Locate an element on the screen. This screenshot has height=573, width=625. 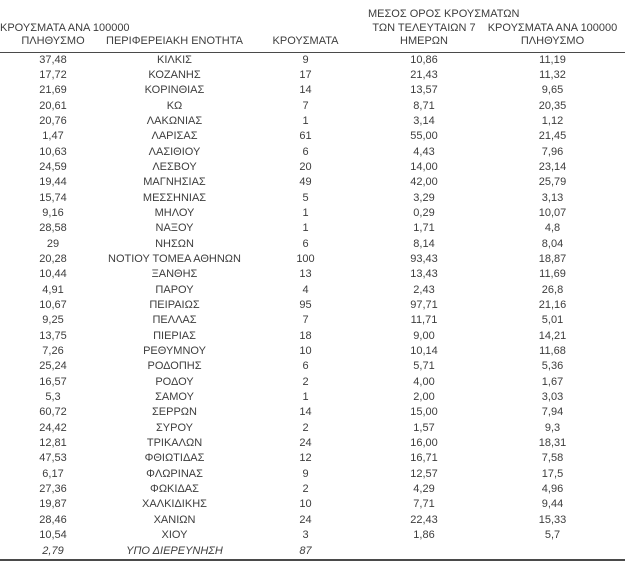
table-cell-cases-per-100000-population-7d: 5,36 is located at coordinates (552, 366).